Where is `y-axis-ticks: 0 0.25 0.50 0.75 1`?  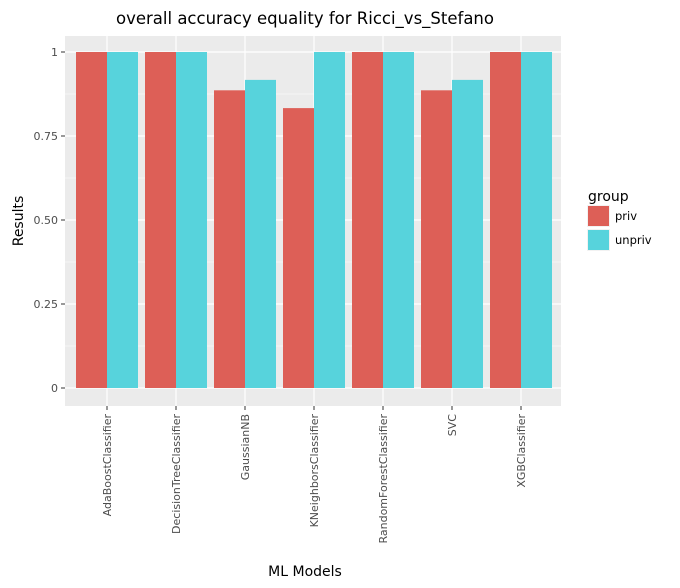 y-axis-ticks: 0 0.25 0.50 0.75 1 is located at coordinates (49, 220).